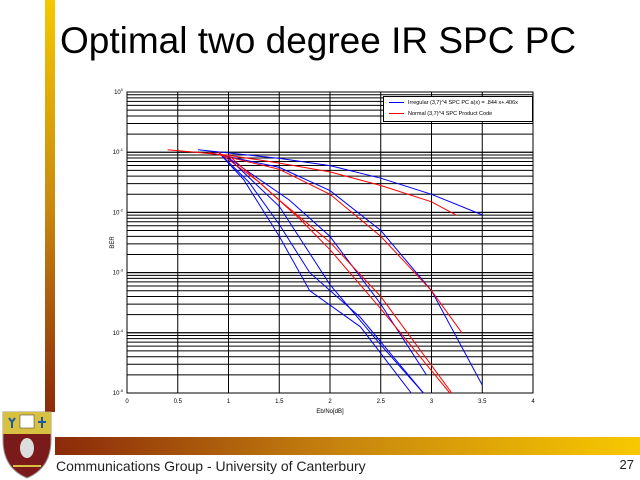 The height and width of the screenshot is (480, 640). I want to click on legend-swatch-red, so click(396, 113).